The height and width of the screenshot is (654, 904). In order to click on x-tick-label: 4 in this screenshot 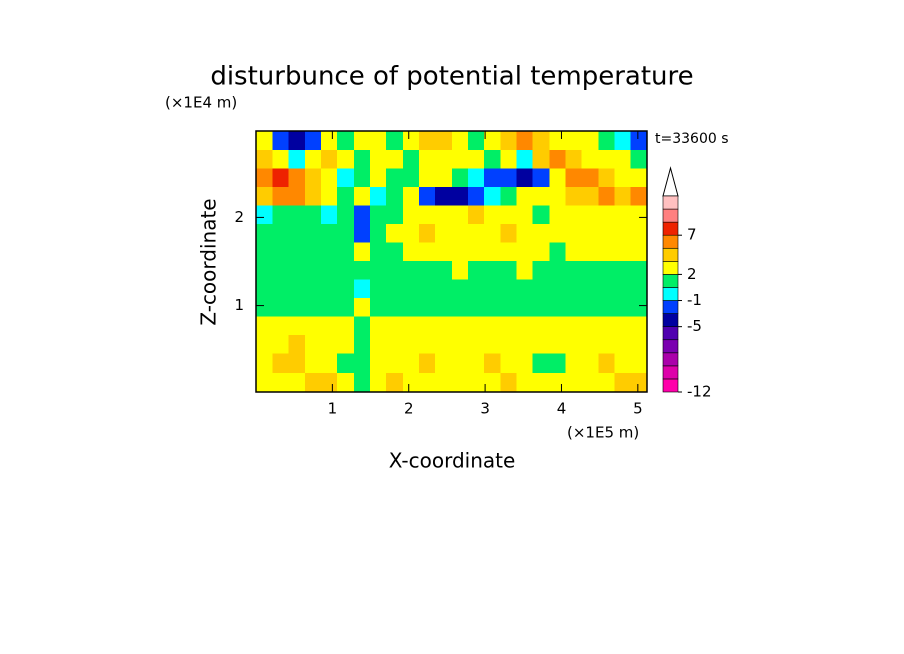, I will do `click(562, 409)`.